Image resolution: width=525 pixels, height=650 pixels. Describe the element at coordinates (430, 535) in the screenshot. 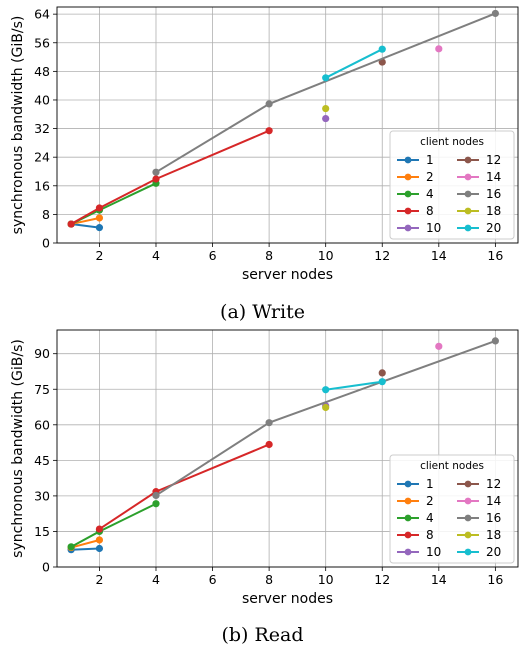

I see `legend-label: 8` at that location.